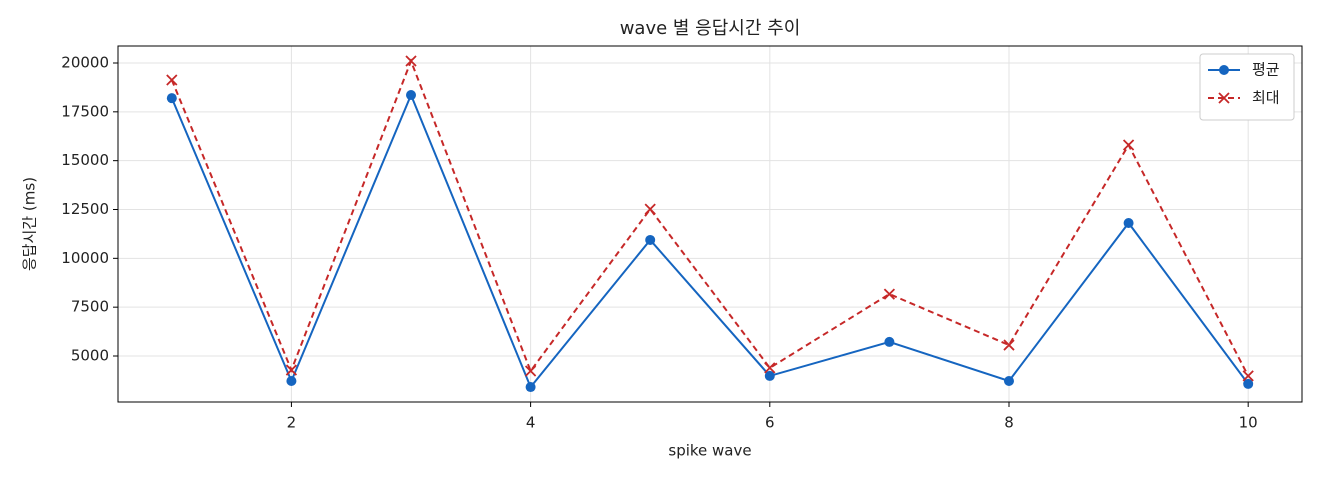 The height and width of the screenshot is (480, 1320). Describe the element at coordinates (1247, 87) in the screenshot. I see `legend-box` at that location.